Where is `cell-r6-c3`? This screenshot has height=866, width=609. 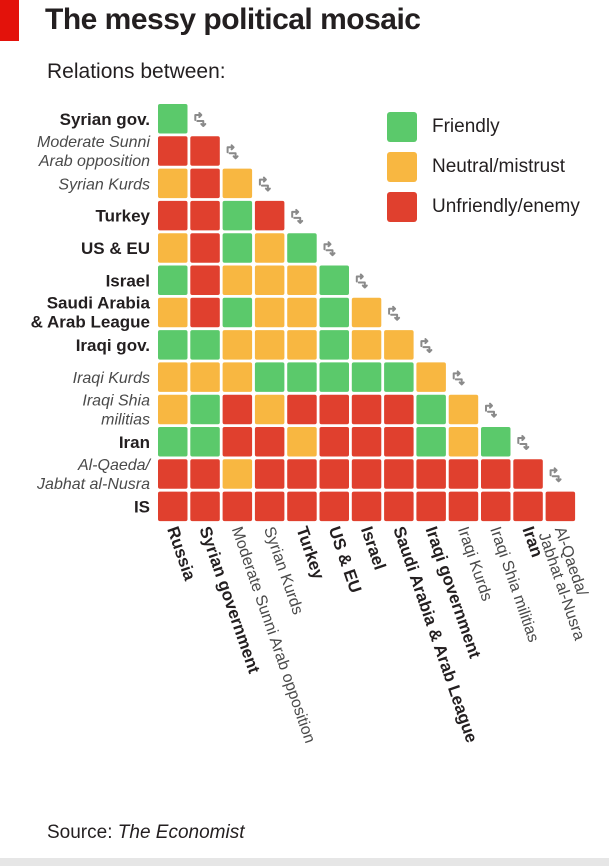
cell-r6-c3 is located at coordinates (269, 312).